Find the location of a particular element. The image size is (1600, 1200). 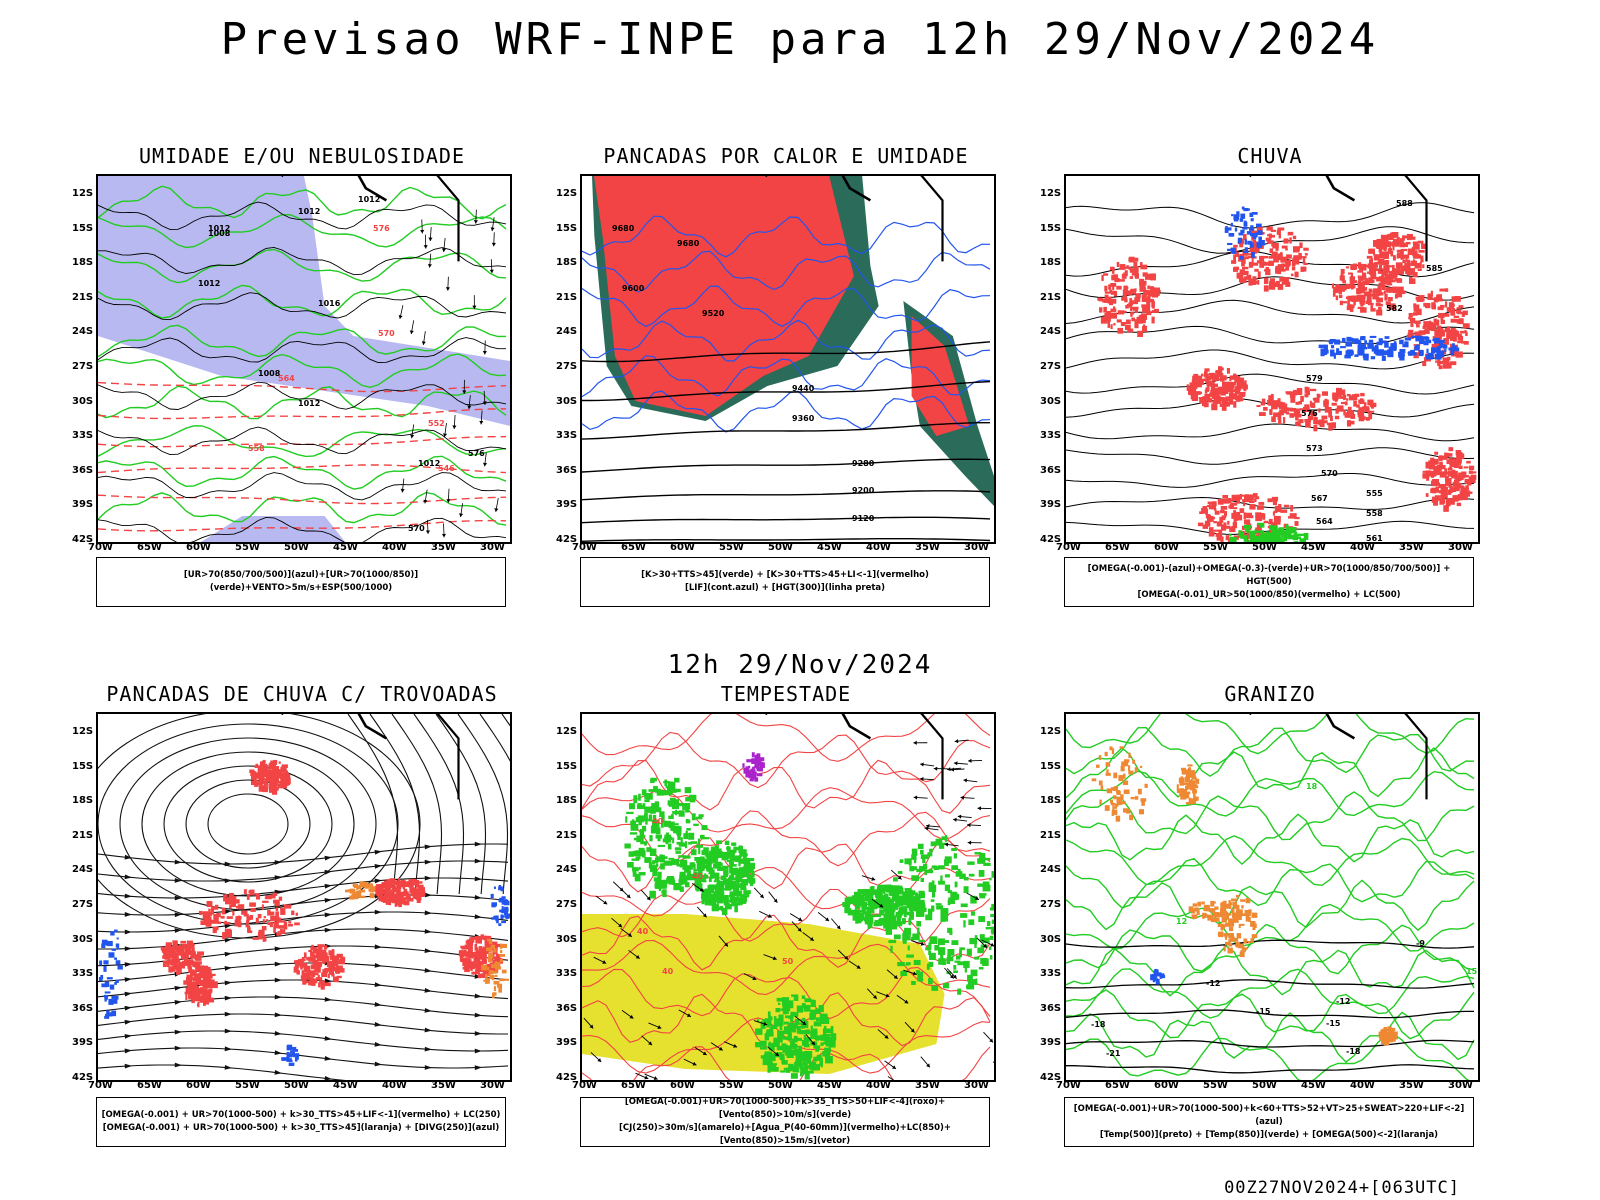

lon-tick-label: 40W is located at coordinates (394, 547).